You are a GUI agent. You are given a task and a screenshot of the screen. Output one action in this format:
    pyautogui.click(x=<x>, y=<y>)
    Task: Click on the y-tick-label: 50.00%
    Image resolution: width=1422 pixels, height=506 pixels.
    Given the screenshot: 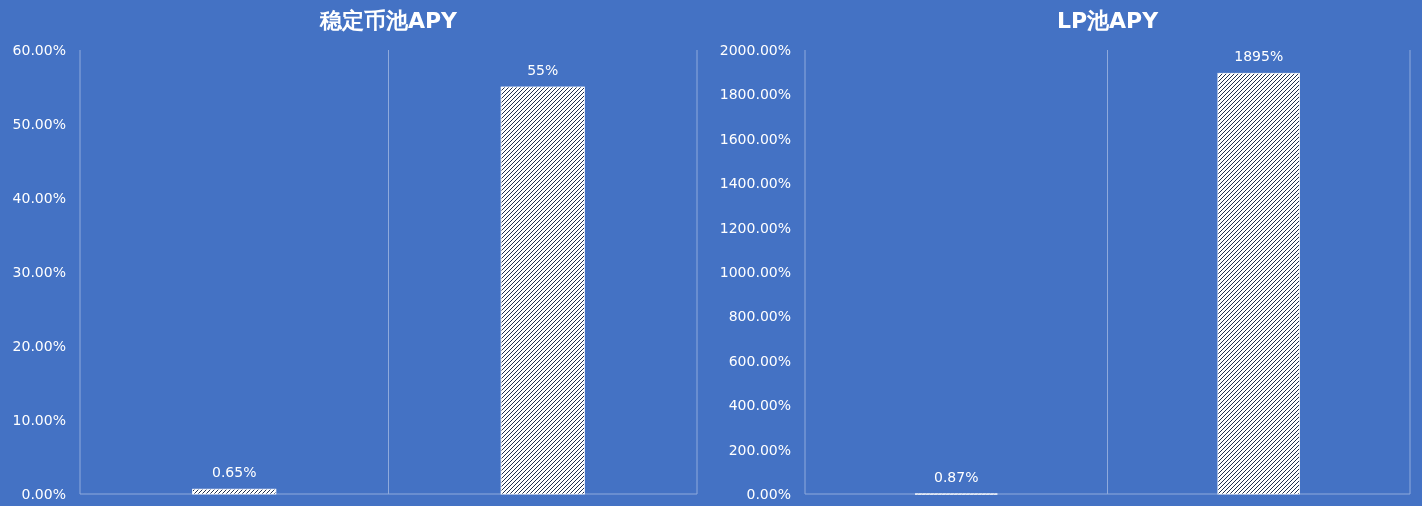 What is the action you would take?
    pyautogui.click(x=39, y=124)
    